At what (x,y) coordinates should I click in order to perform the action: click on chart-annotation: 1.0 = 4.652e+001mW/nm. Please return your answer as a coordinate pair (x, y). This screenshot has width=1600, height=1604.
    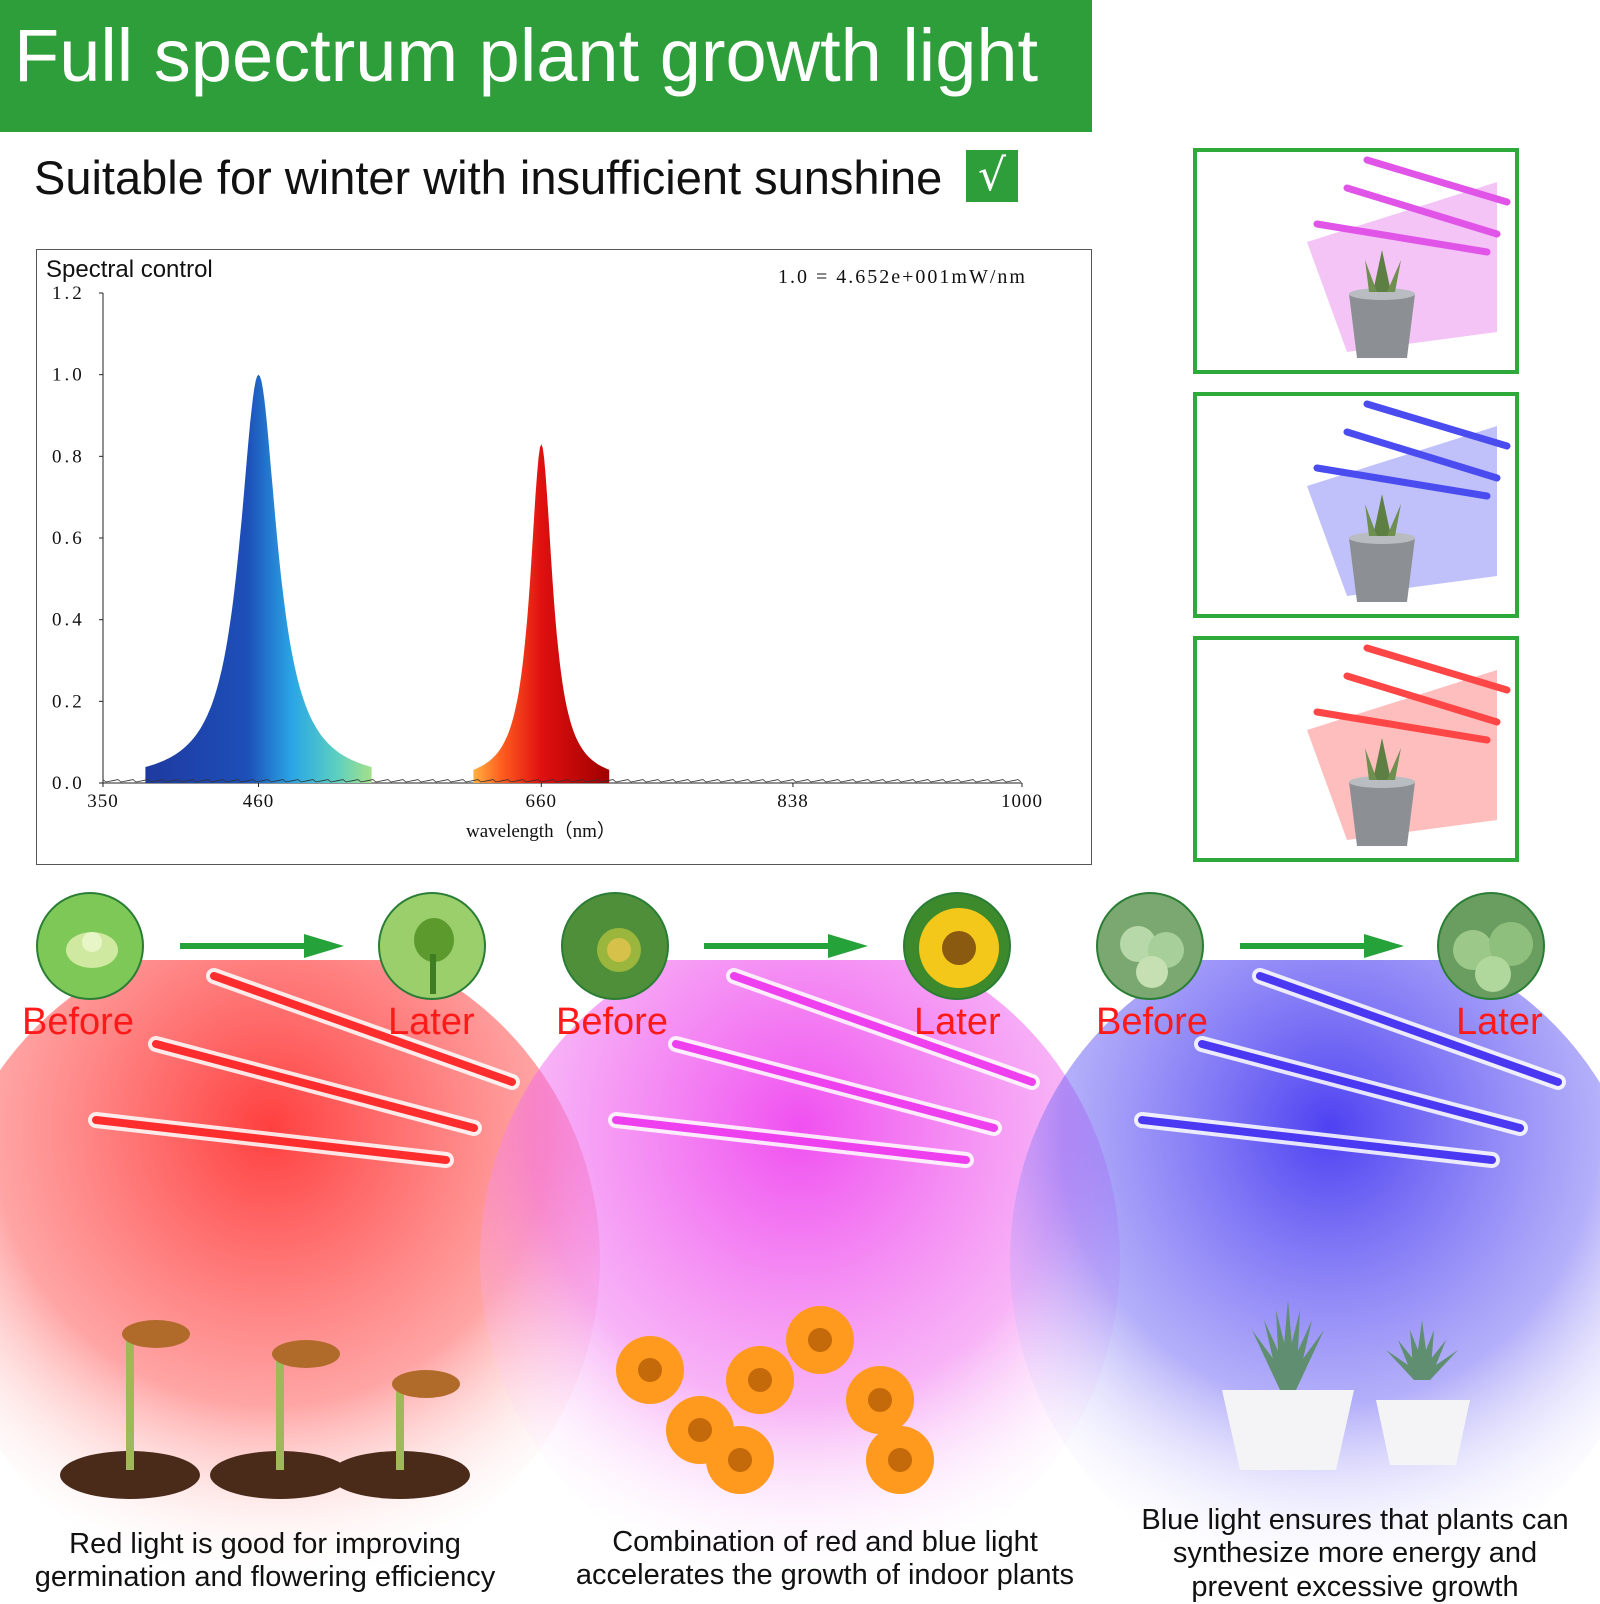
    Looking at the image, I should click on (902, 277).